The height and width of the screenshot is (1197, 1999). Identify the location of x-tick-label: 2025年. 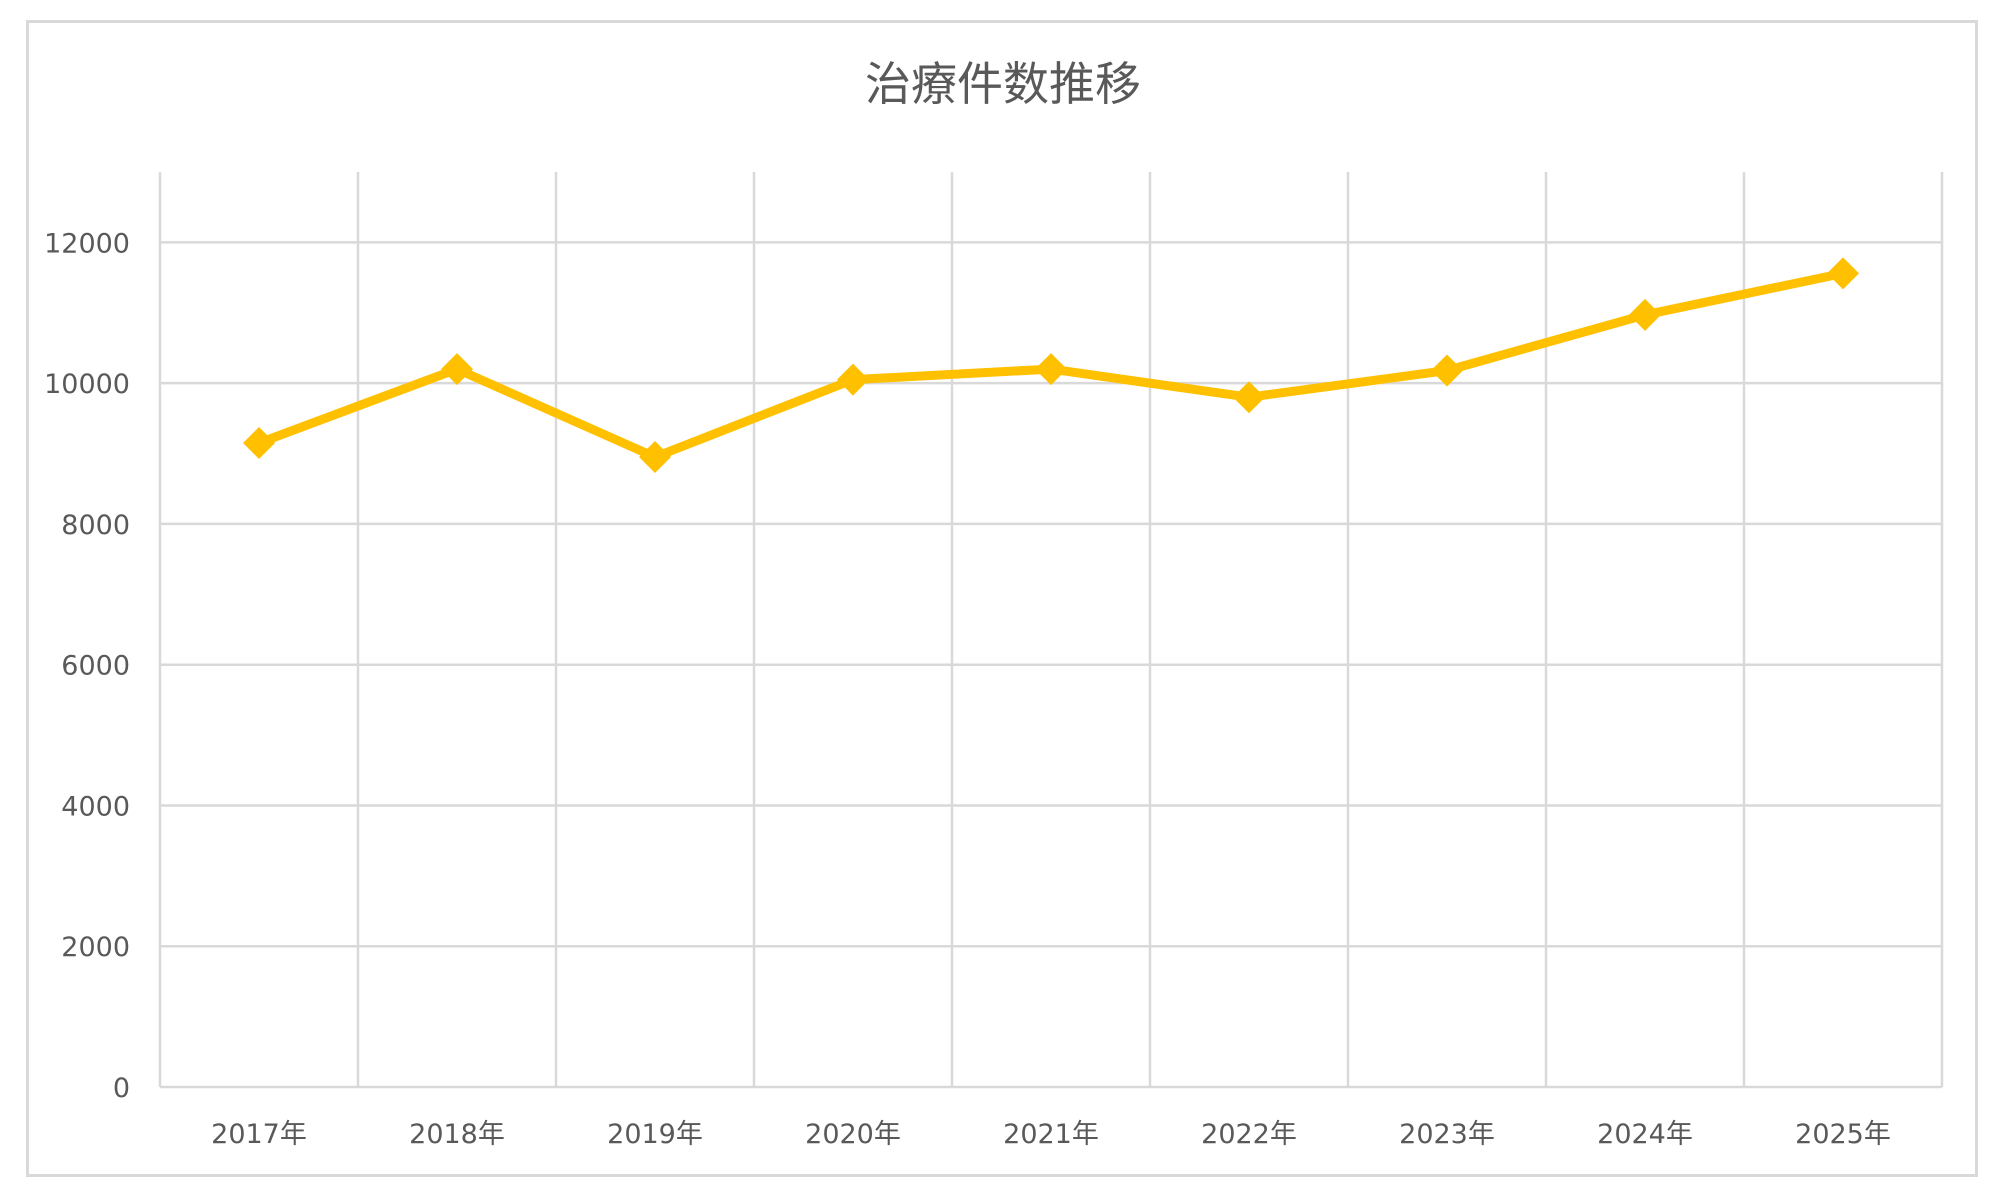
(1843, 1134).